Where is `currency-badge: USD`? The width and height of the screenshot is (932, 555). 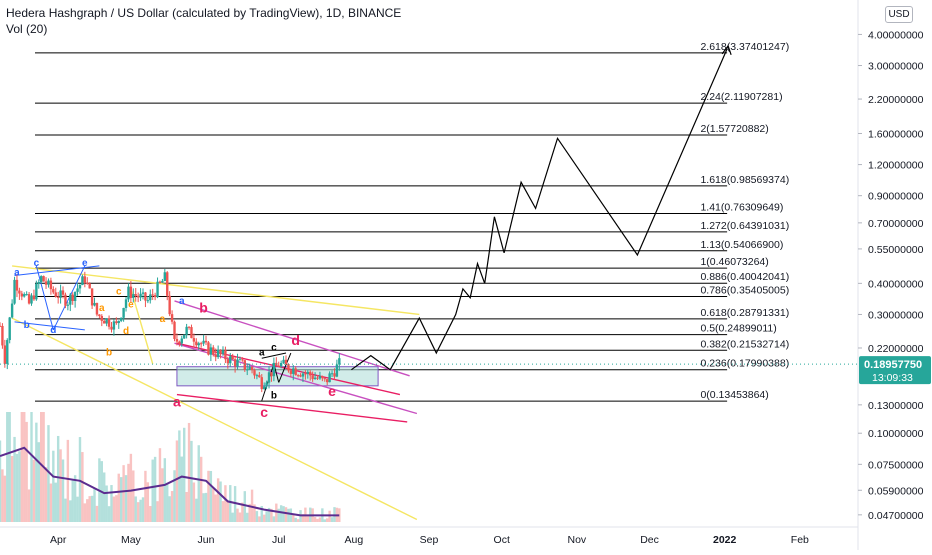
currency-badge: USD is located at coordinates (899, 14).